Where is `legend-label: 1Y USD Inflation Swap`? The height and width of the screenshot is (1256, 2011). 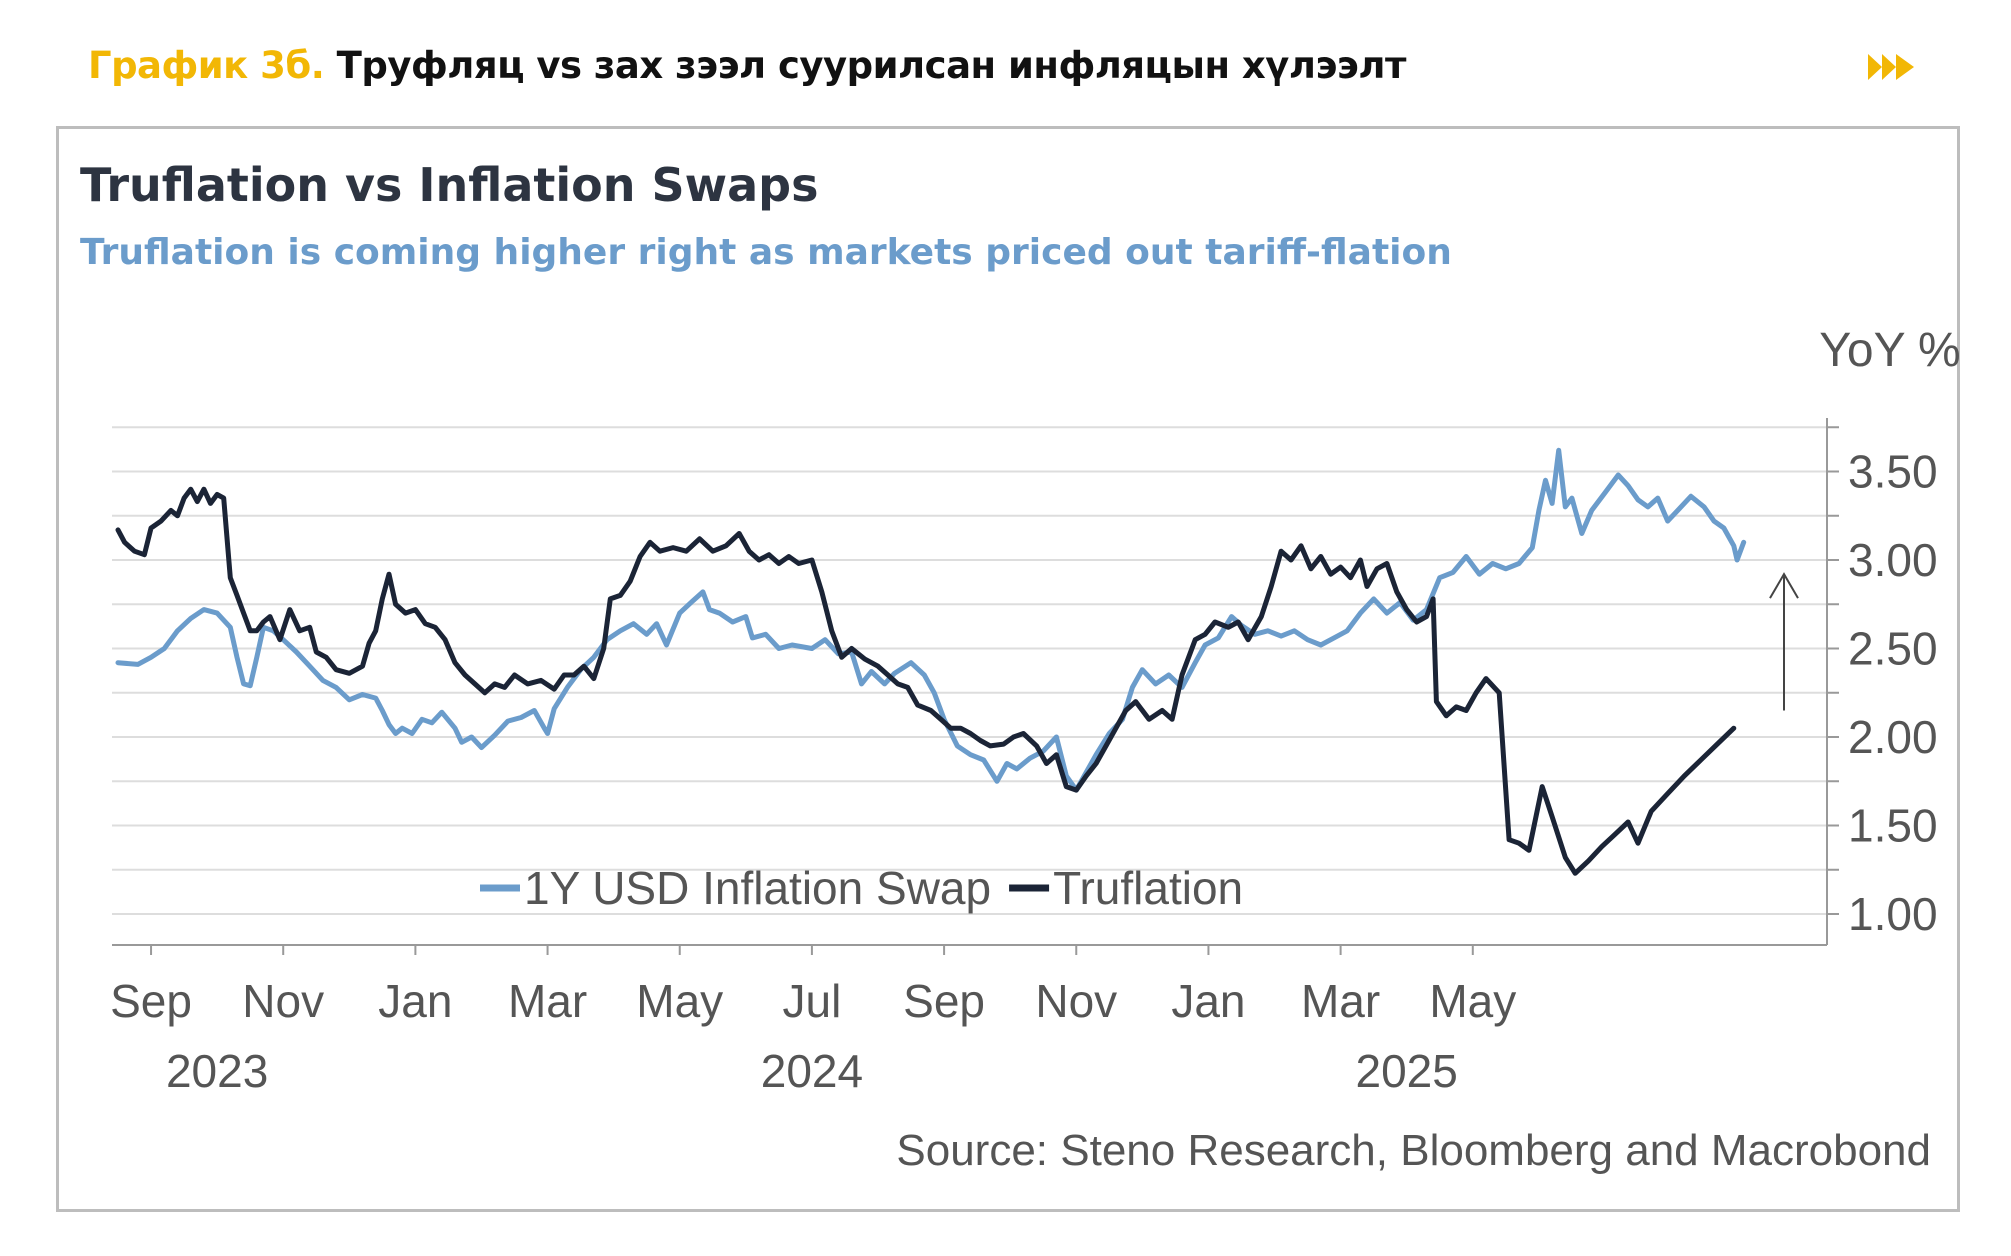
legend-label: 1Y USD Inflation Swap is located at coordinates (757, 888).